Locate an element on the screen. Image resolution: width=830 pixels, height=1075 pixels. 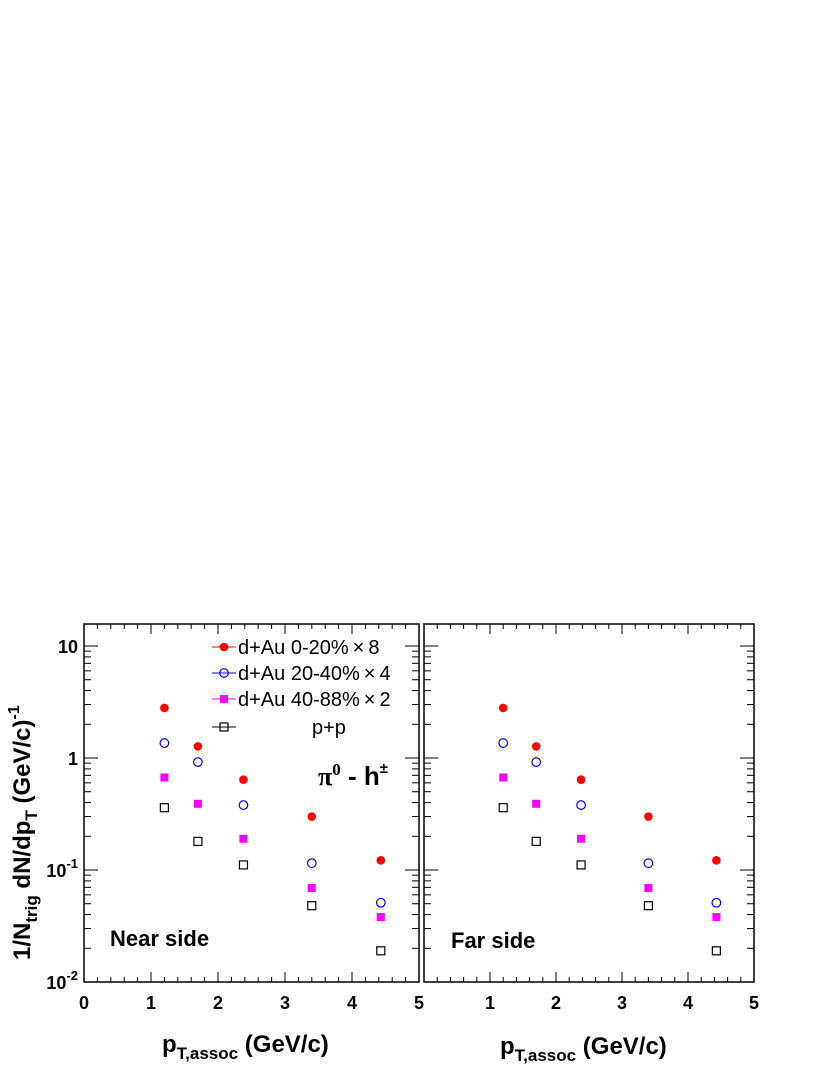
legend-entry-label: d+Au 40-88% × 2 is located at coordinates (314, 700).